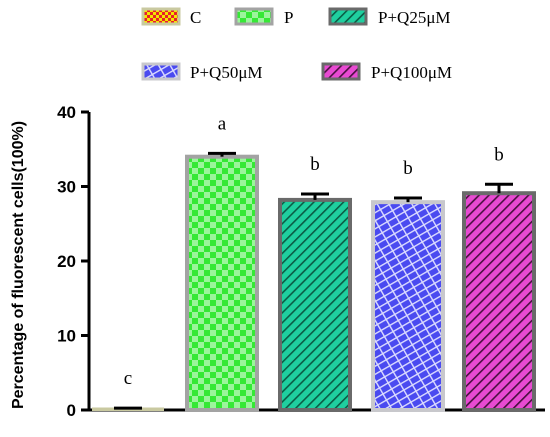 Image resolution: width=550 pixels, height=437 pixels. Describe the element at coordinates (411, 72) in the screenshot. I see `legend-label-p-q100: P+Q100μM` at that location.